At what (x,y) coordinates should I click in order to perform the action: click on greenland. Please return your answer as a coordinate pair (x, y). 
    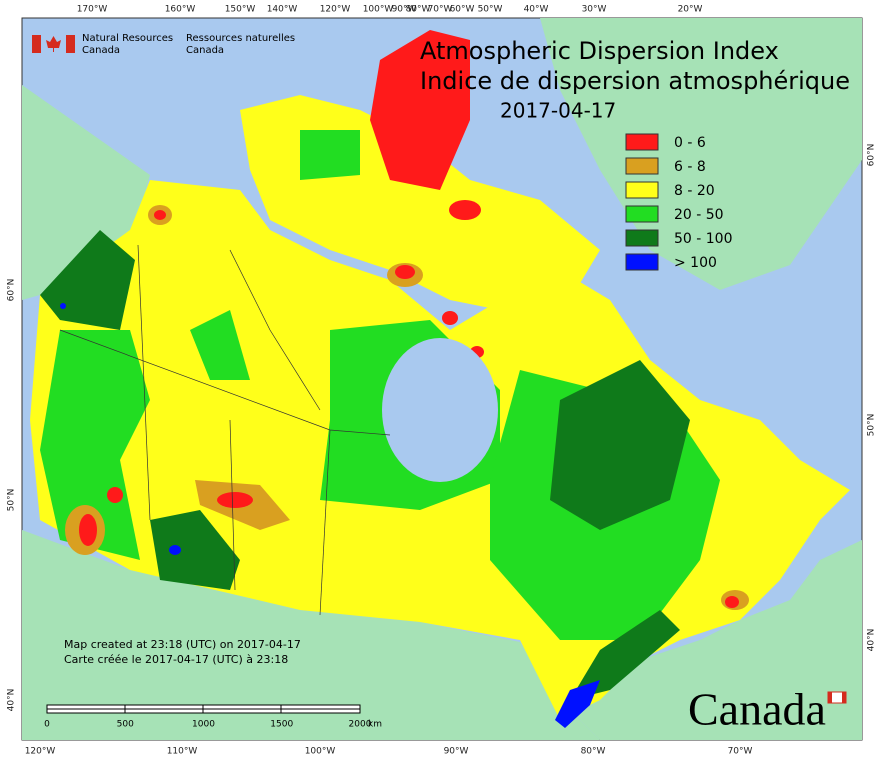
    Looking at the image, I should click on (701, 154).